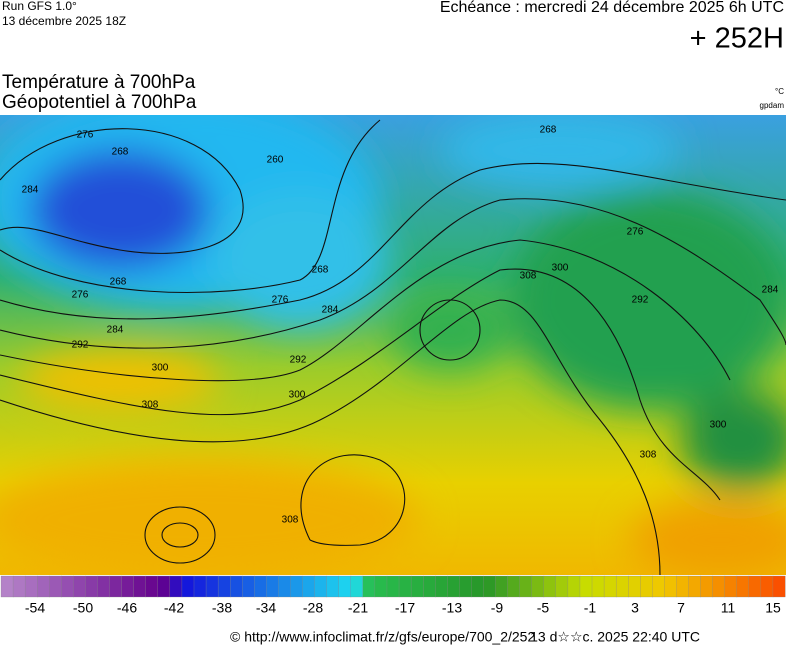 The image size is (786, 648). Describe the element at coordinates (83, 608) in the screenshot. I see `colorbar-label: -50` at that location.